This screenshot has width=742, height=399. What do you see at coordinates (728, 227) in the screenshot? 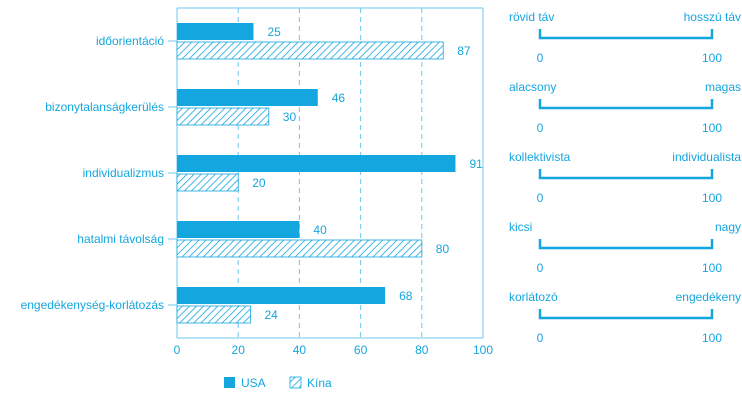
I see `scale-right-label: nagy` at bounding box center [728, 227].